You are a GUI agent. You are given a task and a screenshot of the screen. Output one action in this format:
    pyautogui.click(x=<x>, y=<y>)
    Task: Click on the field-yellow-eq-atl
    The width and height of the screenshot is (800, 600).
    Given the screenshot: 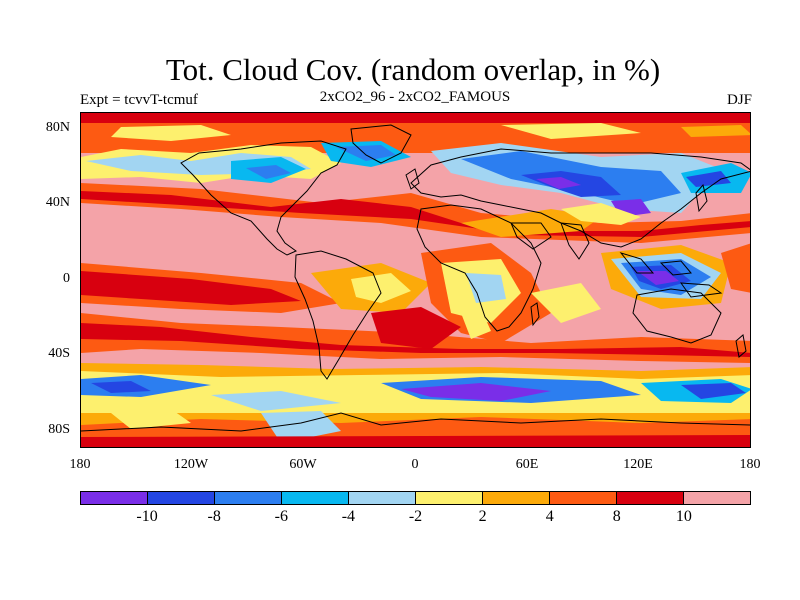 What is the action you would take?
    pyautogui.click(x=381, y=288)
    